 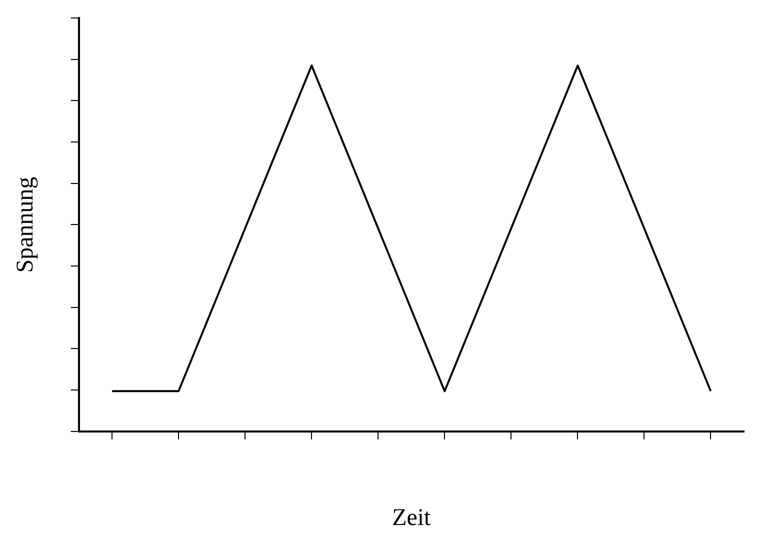 I want to click on x-axis-title: Zeit, so click(x=412, y=517).